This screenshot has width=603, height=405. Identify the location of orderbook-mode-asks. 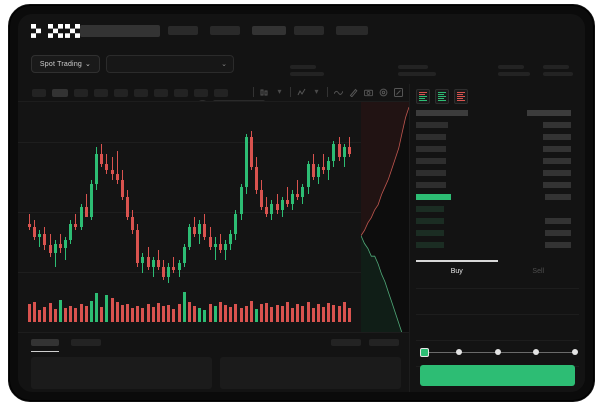
(461, 96).